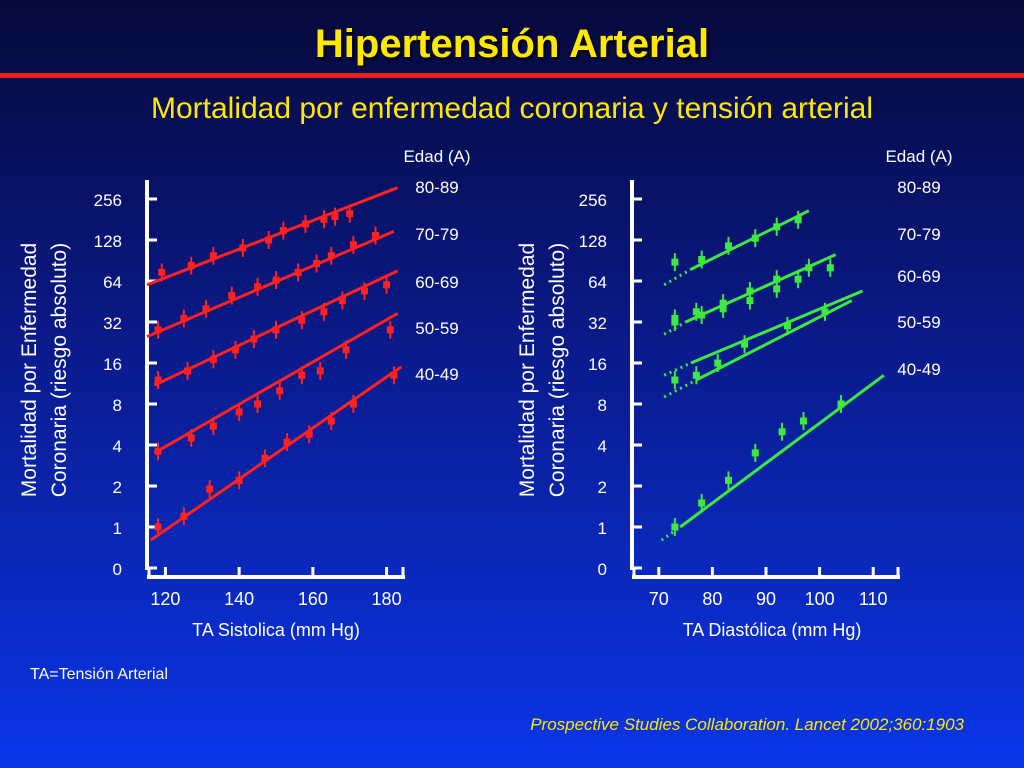  What do you see at coordinates (873, 599) in the screenshot?
I see `x-tick-label: 110` at bounding box center [873, 599].